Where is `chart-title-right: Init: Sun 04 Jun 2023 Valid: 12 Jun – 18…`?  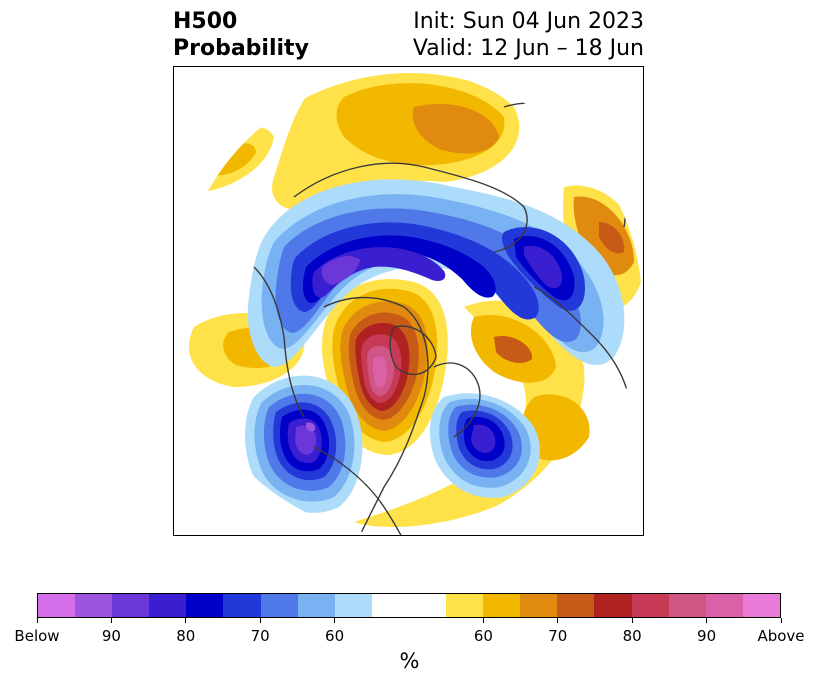
chart-title-right: Init: Sun 04 Jun 2023 Valid: 12 Jun – 18… is located at coordinates (528, 35).